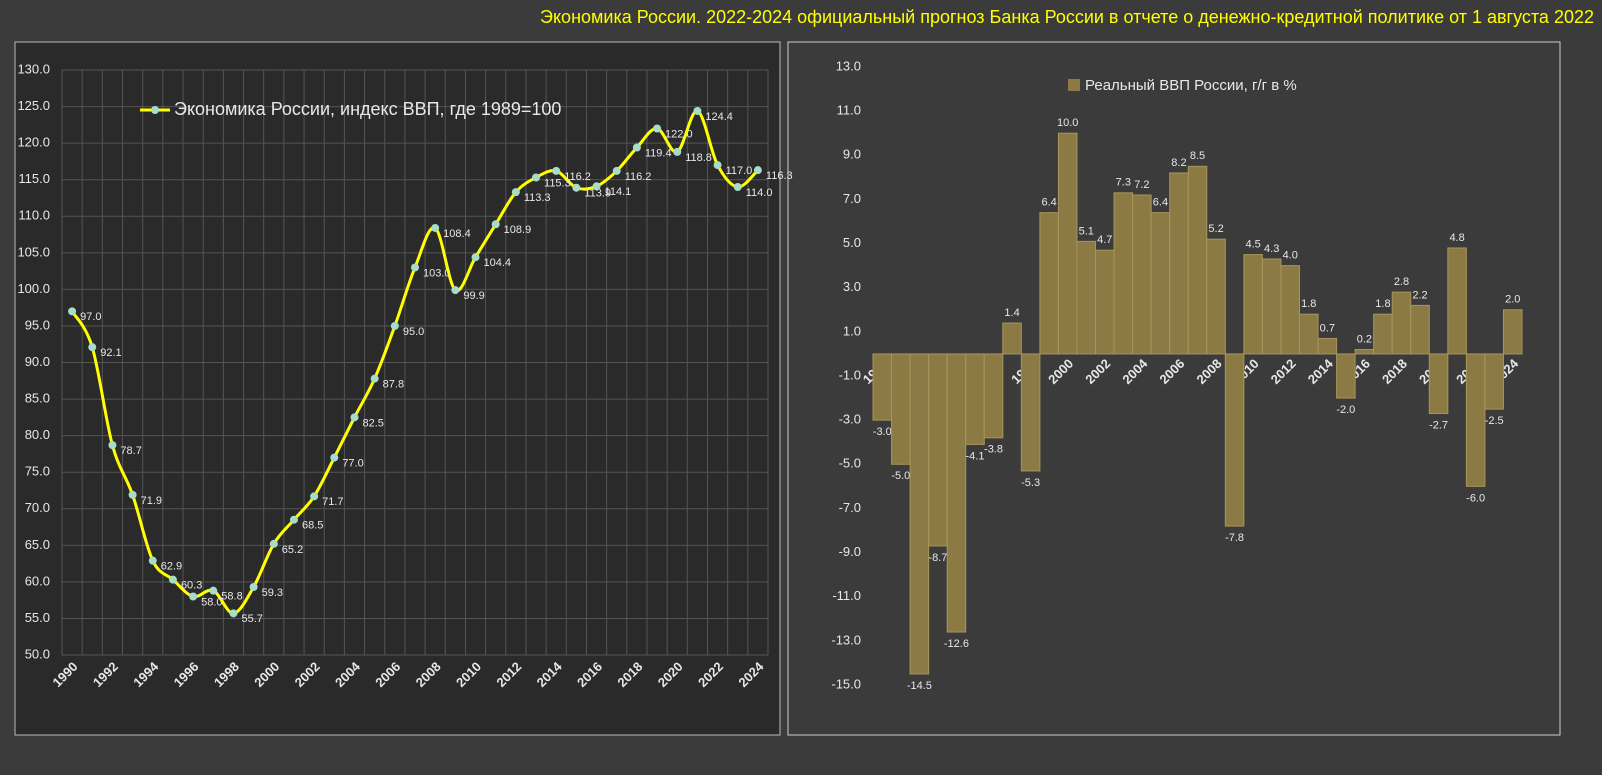  What do you see at coordinates (37, 544) in the screenshot?
I see `y-tick-label: 65.0` at bounding box center [37, 544].